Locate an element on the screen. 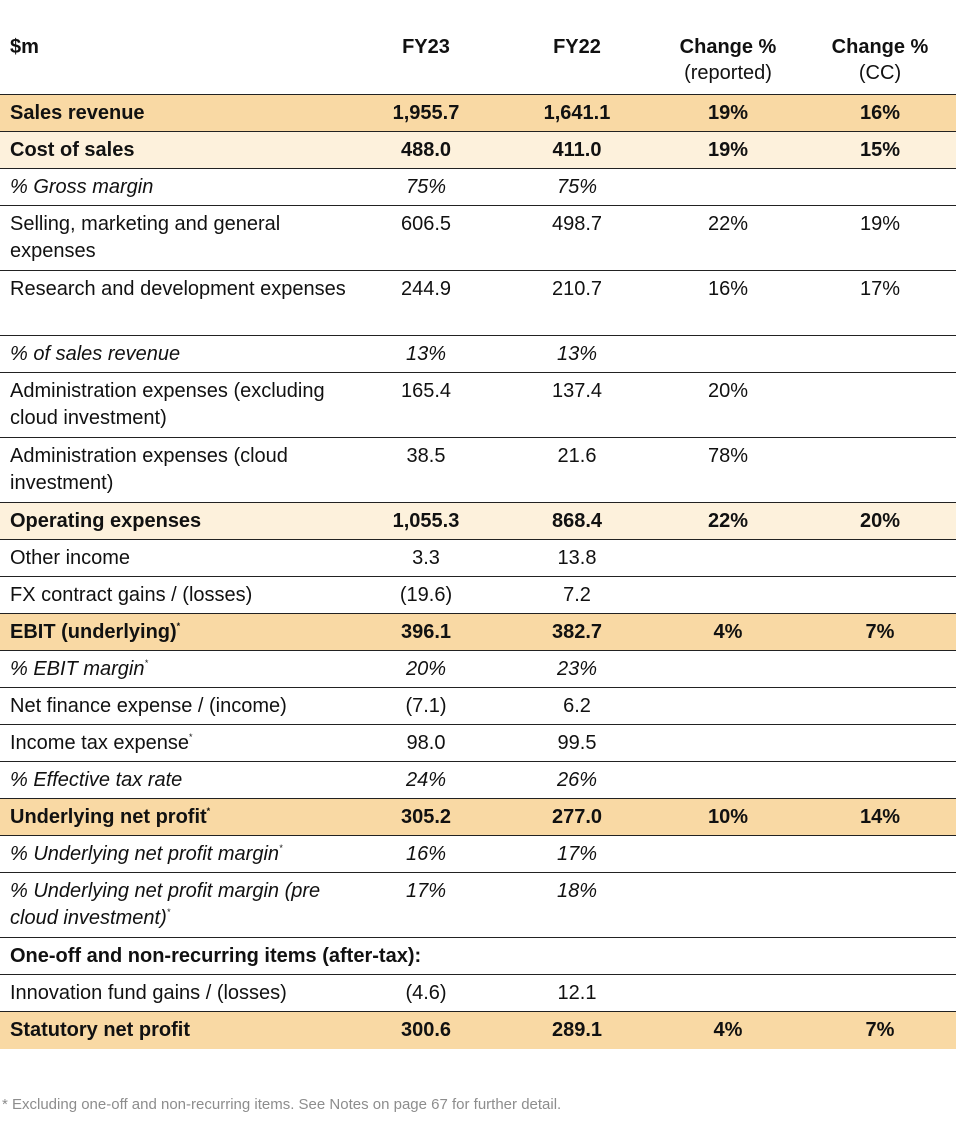 The width and height of the screenshot is (970, 1123). fy23-value: (19.6) is located at coordinates (426, 595).